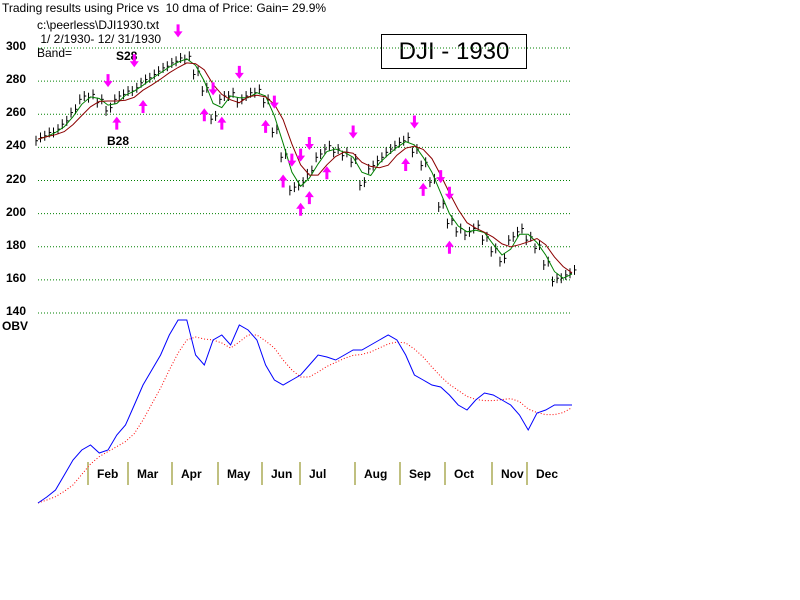 This screenshot has width=800, height=600. Describe the element at coordinates (512, 474) in the screenshot. I see `month-label: Nov` at that location.